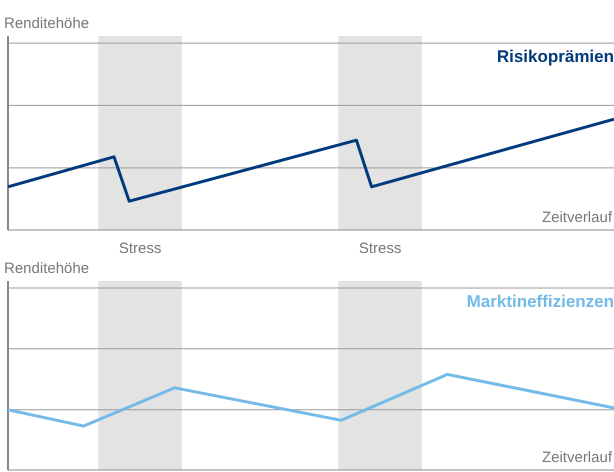 The image size is (614, 472). What do you see at coordinates (540, 301) in the screenshot?
I see `text: Marktineffizienzen` at bounding box center [540, 301].